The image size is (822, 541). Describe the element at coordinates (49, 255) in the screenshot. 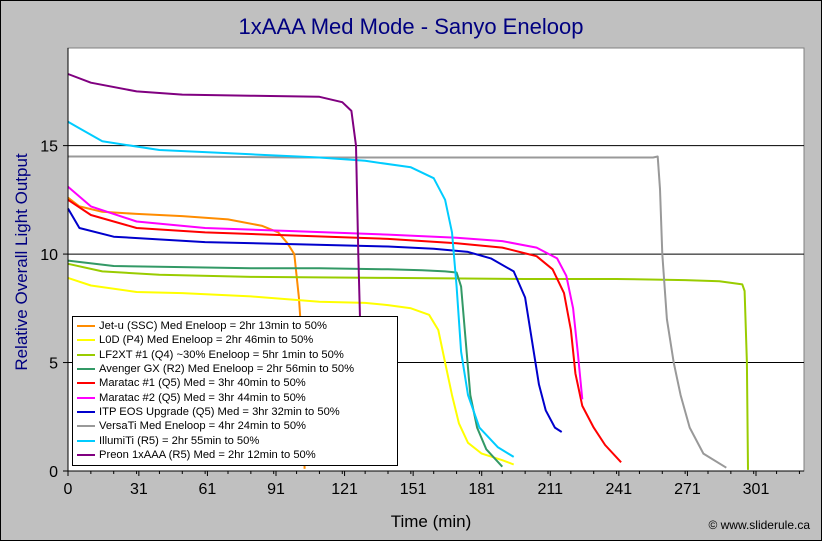

I see `y-tick-label: 10` at that location.